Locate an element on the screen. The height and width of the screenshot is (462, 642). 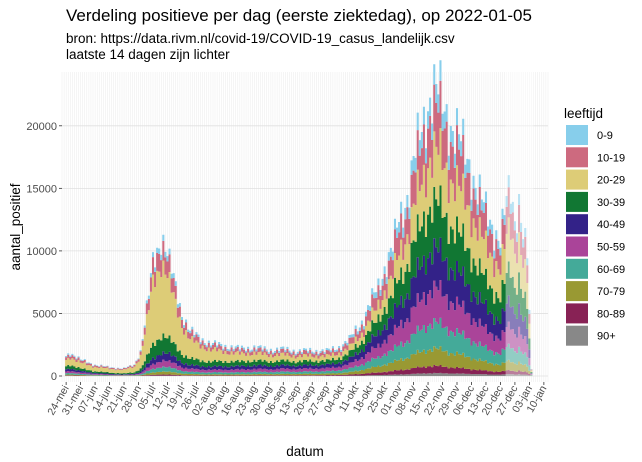
recent-days-highlight is located at coordinates (519, 224).